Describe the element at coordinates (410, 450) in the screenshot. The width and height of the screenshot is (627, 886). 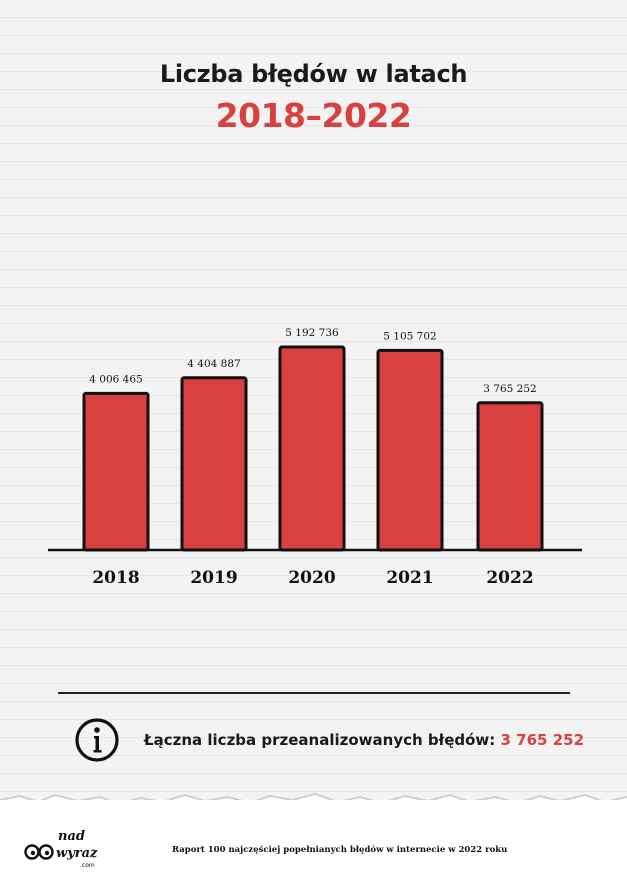
I see `bar-2021` at that location.